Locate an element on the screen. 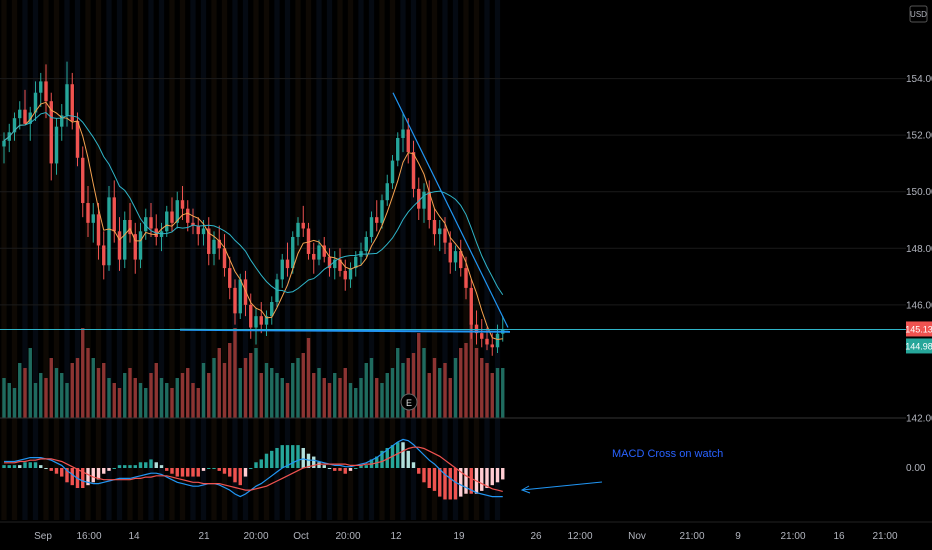 This screenshot has height=550, width=932. time-tick-label: Sep is located at coordinates (43, 536).